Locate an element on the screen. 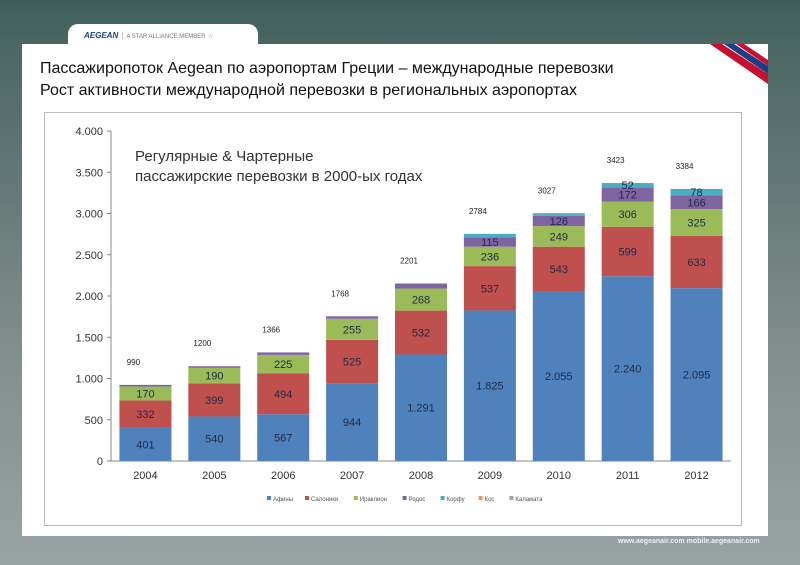 The width and height of the screenshot is (800, 565). data-label: 332 is located at coordinates (145, 415).